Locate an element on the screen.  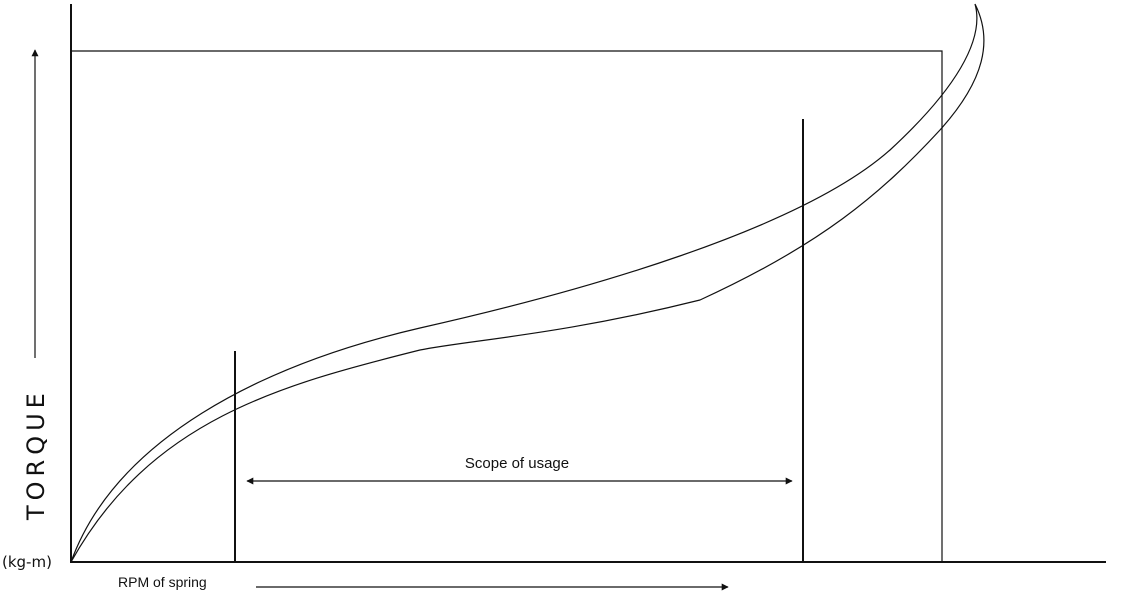
x-axis-label: RPM of spring is located at coordinates (162, 582).